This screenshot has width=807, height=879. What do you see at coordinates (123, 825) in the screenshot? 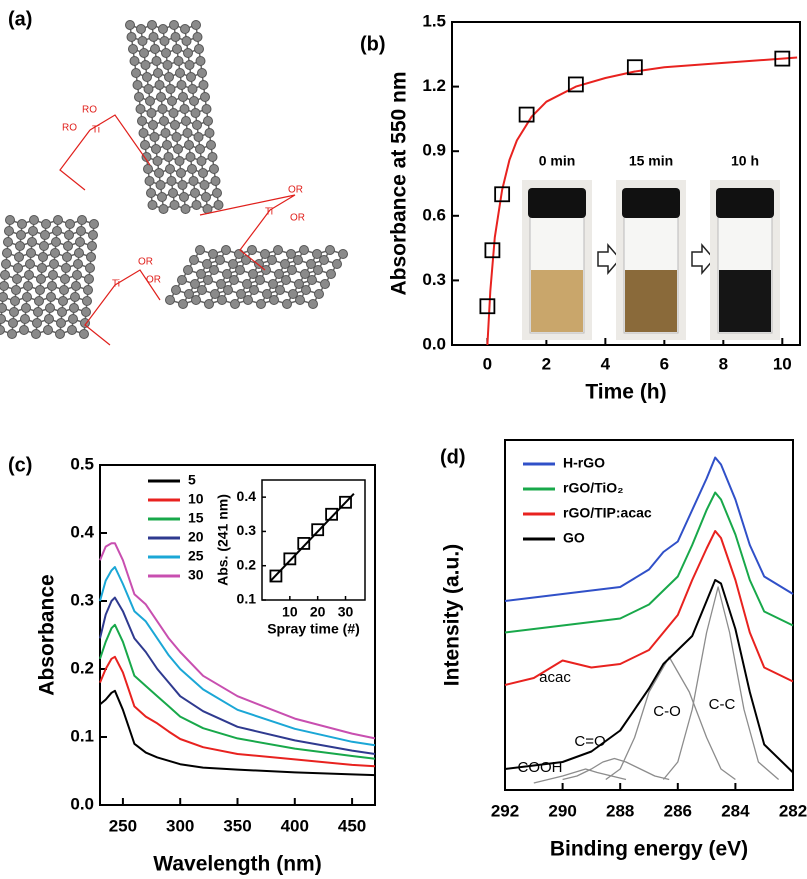
I see `x-tick-label: 250` at bounding box center [123, 825].